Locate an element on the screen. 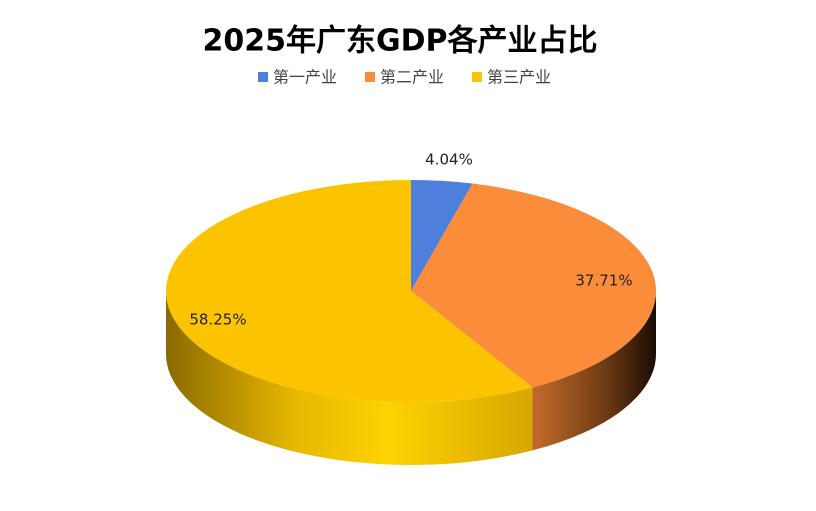 This screenshot has width=816, height=511. legend-label: 第一产业 is located at coordinates (305, 77).